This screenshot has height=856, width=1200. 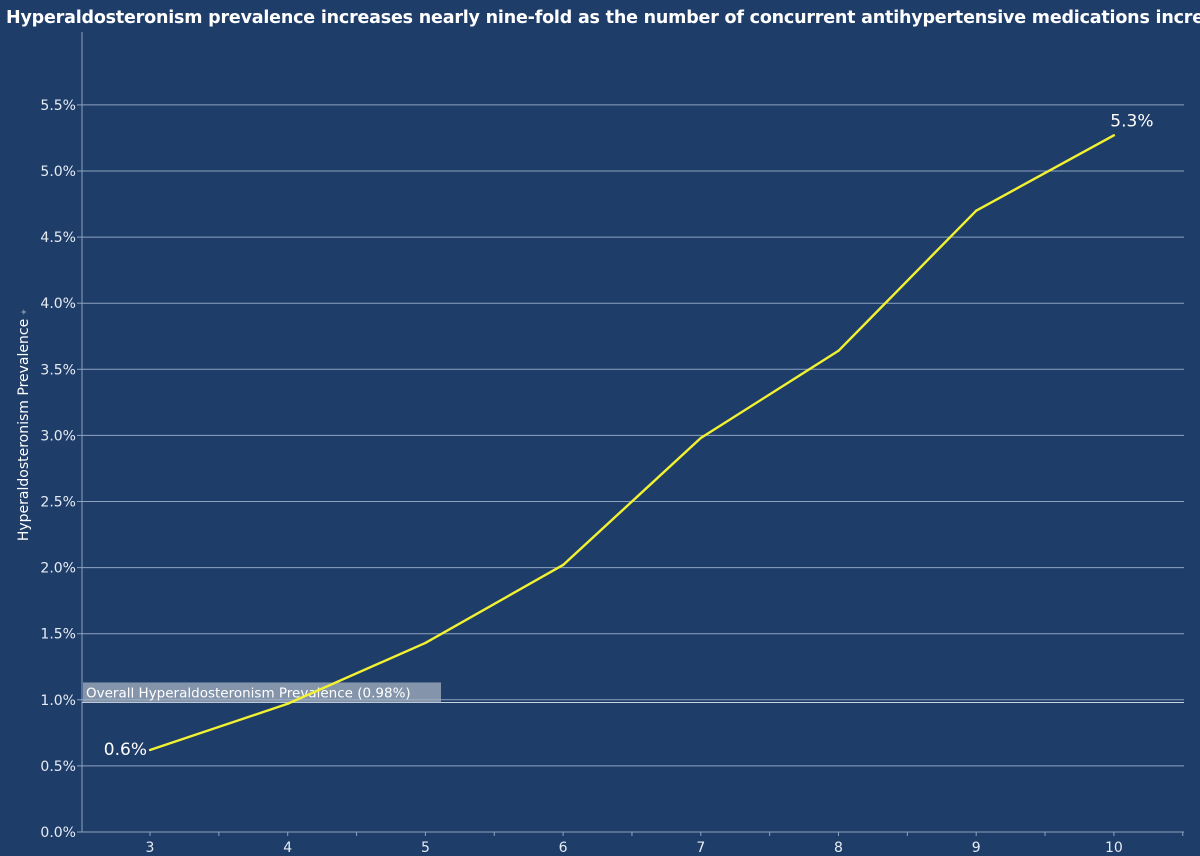 What do you see at coordinates (125, 750) in the screenshot?
I see `start-value-label: 0.6%` at bounding box center [125, 750].